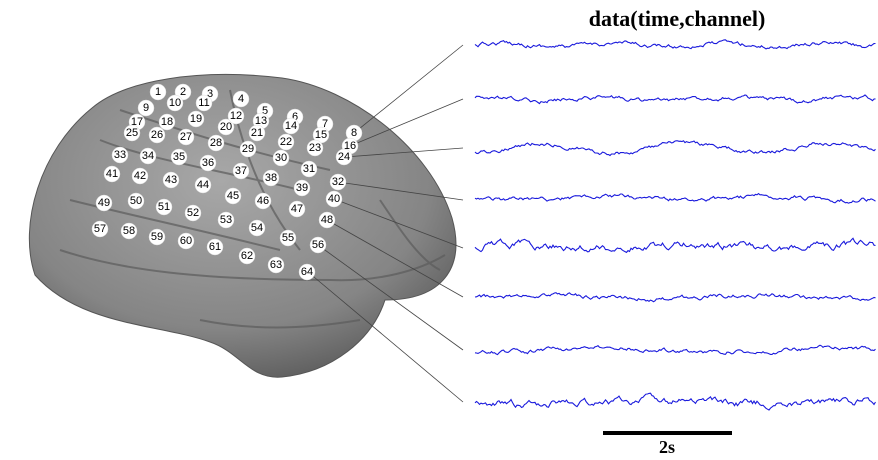 The height and width of the screenshot is (460, 878). I want to click on electrode: 35, so click(179, 157).